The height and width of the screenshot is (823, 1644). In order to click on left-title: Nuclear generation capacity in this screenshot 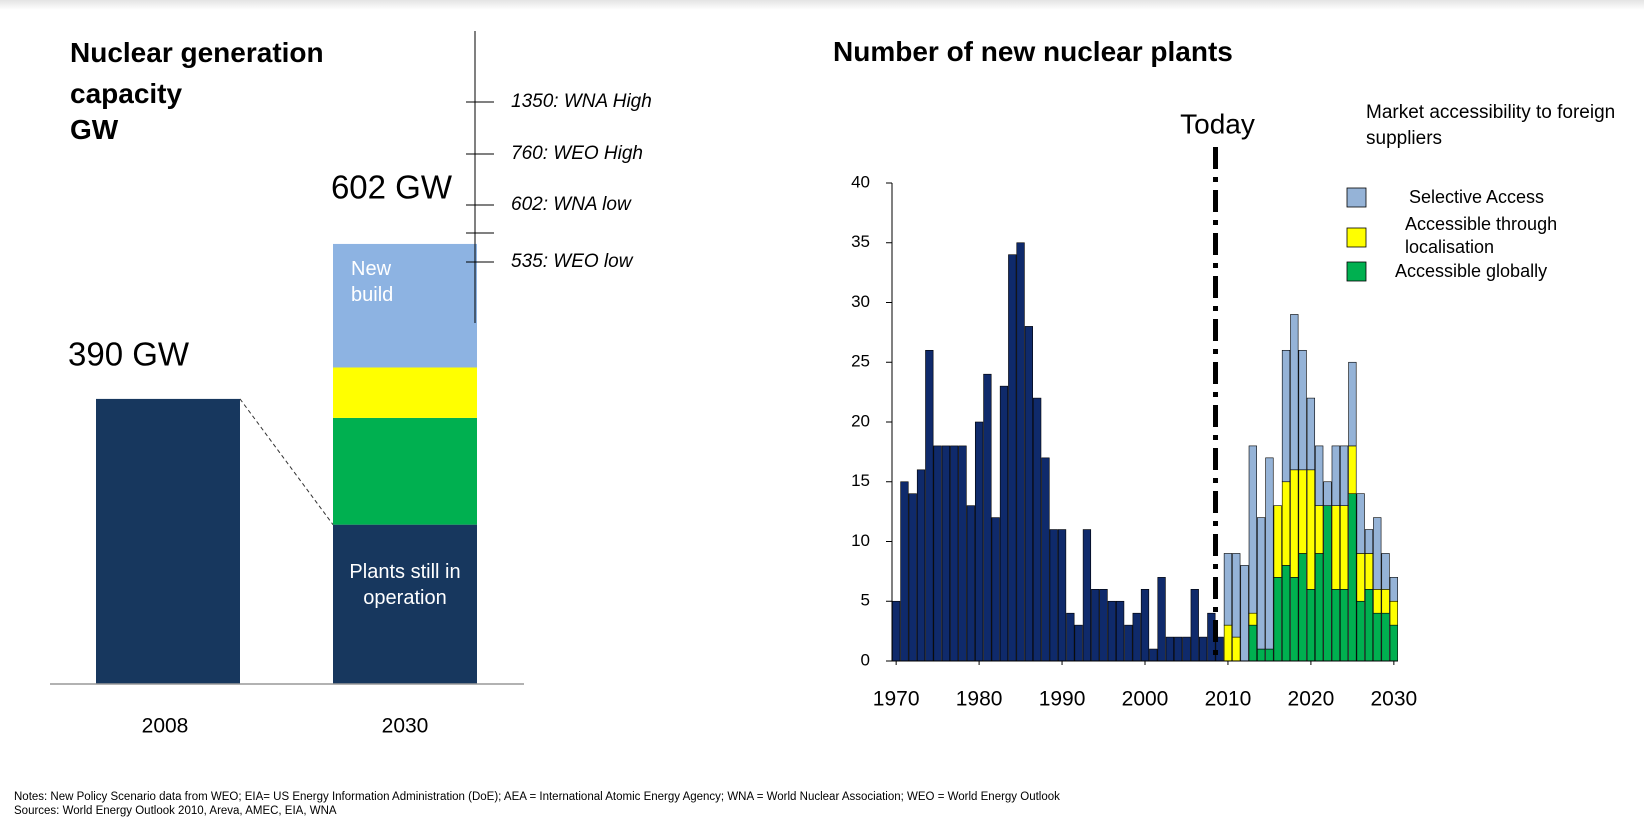, I will do `click(197, 73)`.